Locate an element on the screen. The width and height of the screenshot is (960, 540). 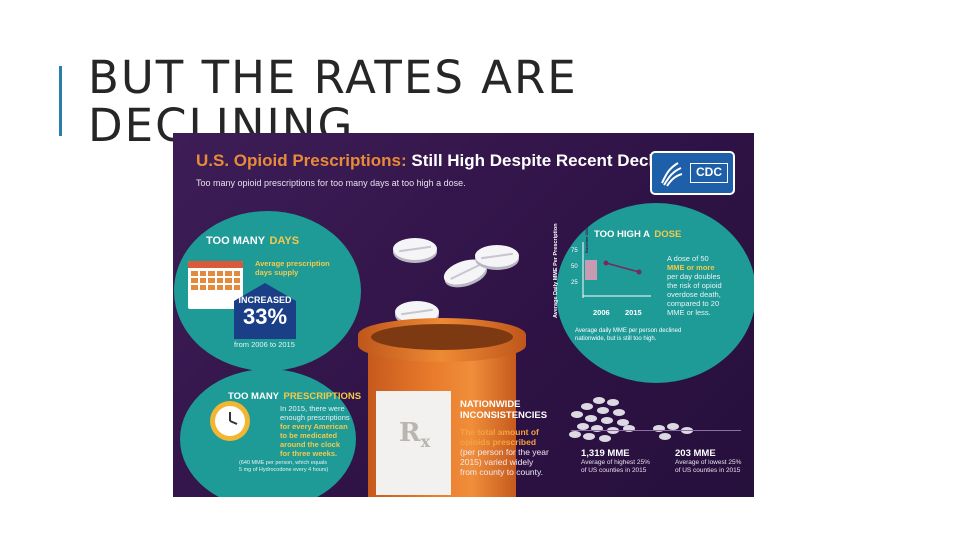
dose-heading: TOO HIGH A DOSE is located at coordinates (637, 233).